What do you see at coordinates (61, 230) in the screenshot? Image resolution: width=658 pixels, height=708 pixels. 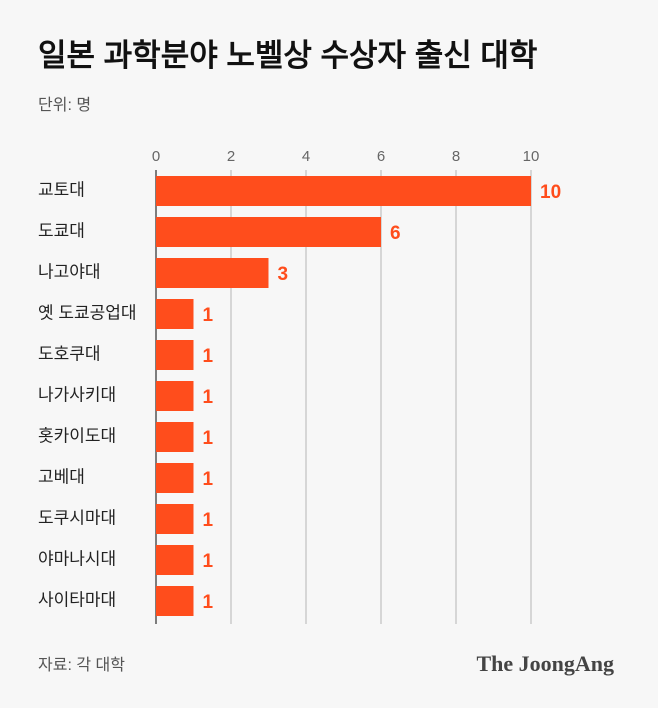 I see `y-tick-label: 도쿄대` at bounding box center [61, 230].